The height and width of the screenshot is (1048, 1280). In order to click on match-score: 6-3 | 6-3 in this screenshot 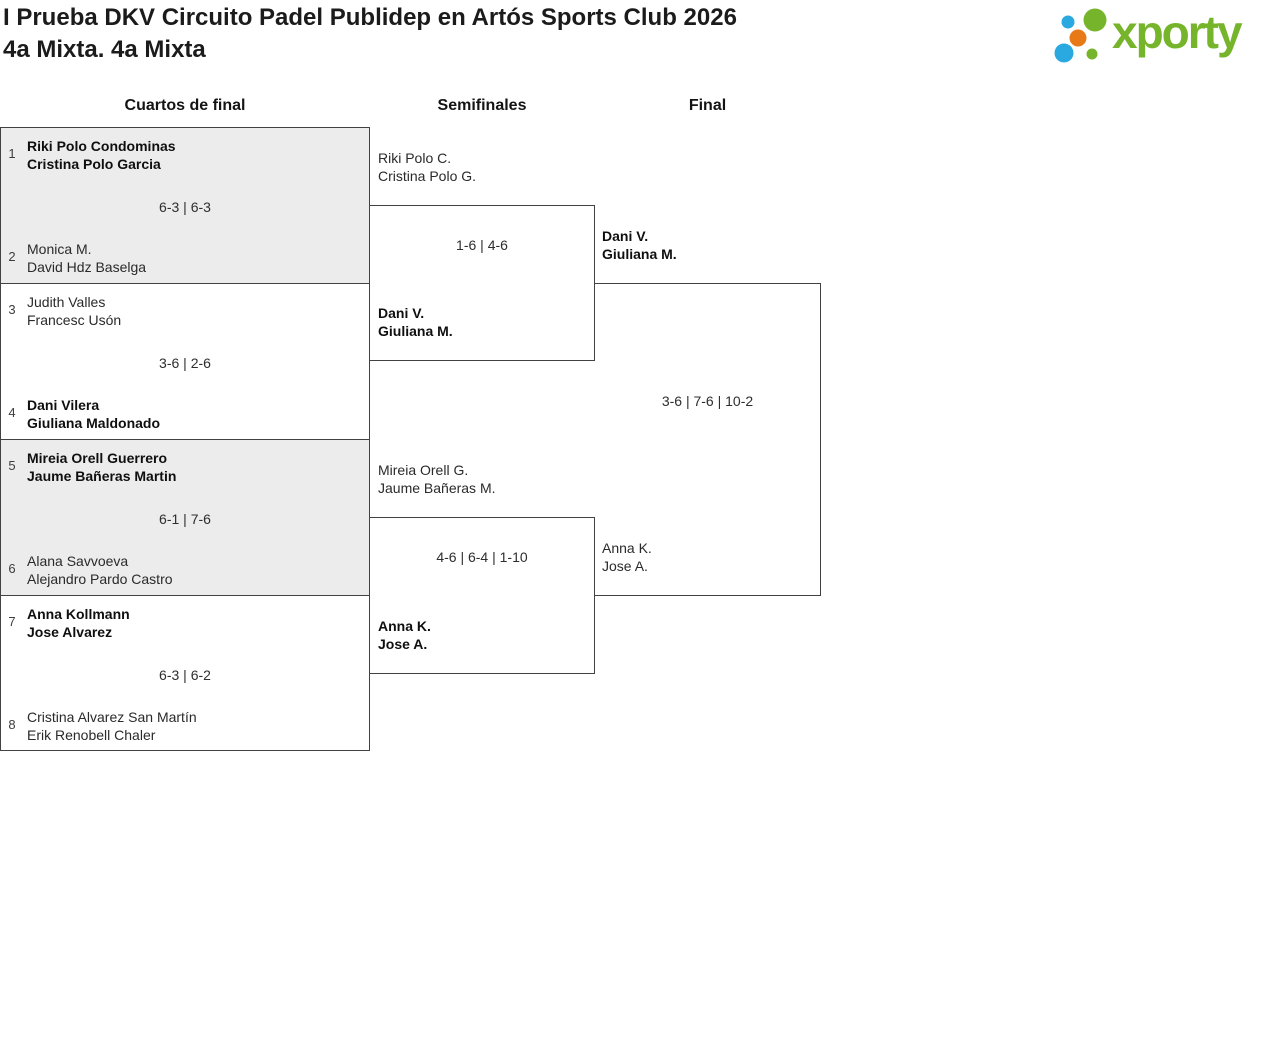, I will do `click(185, 207)`.